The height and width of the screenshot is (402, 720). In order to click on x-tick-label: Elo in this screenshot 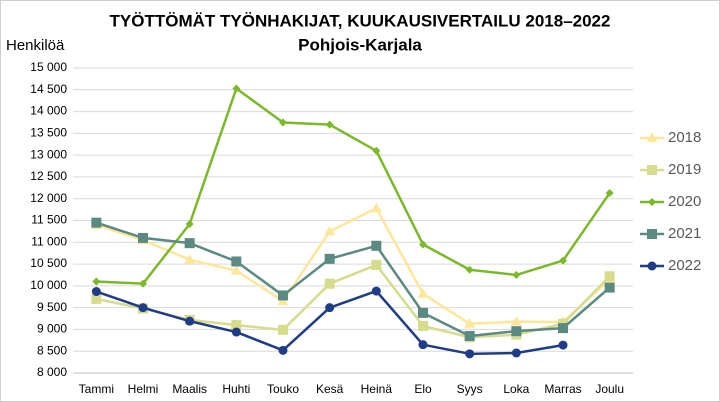, I will do `click(423, 389)`.